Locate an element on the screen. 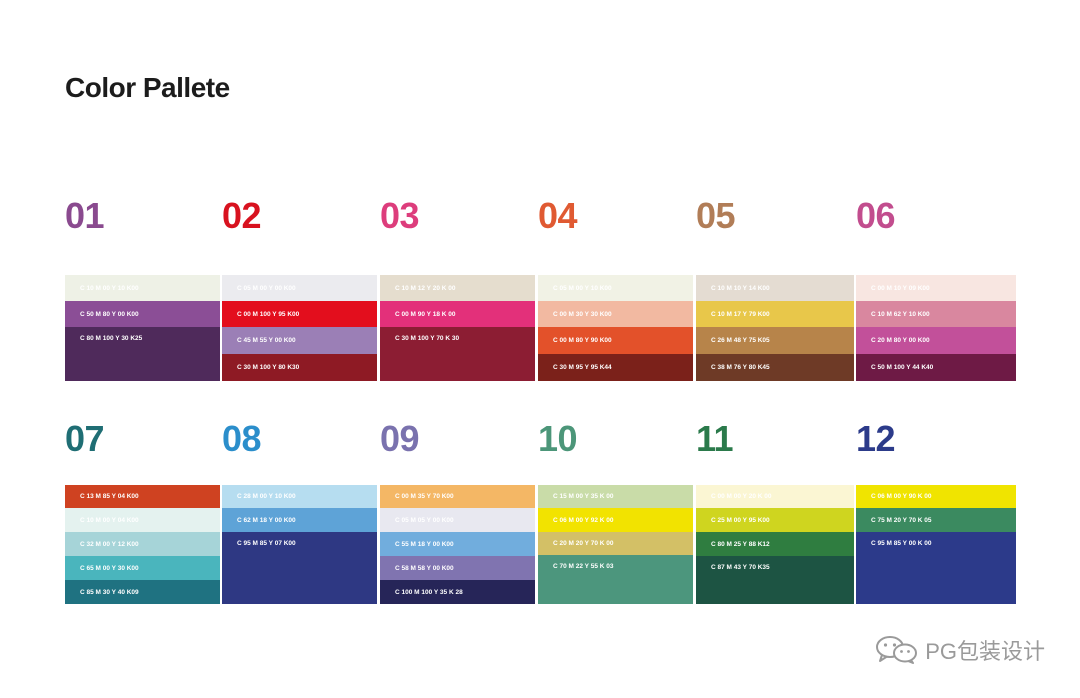 The width and height of the screenshot is (1080, 698). color-swatch: C 00 M 30 Y 30 K00 is located at coordinates (615, 314).